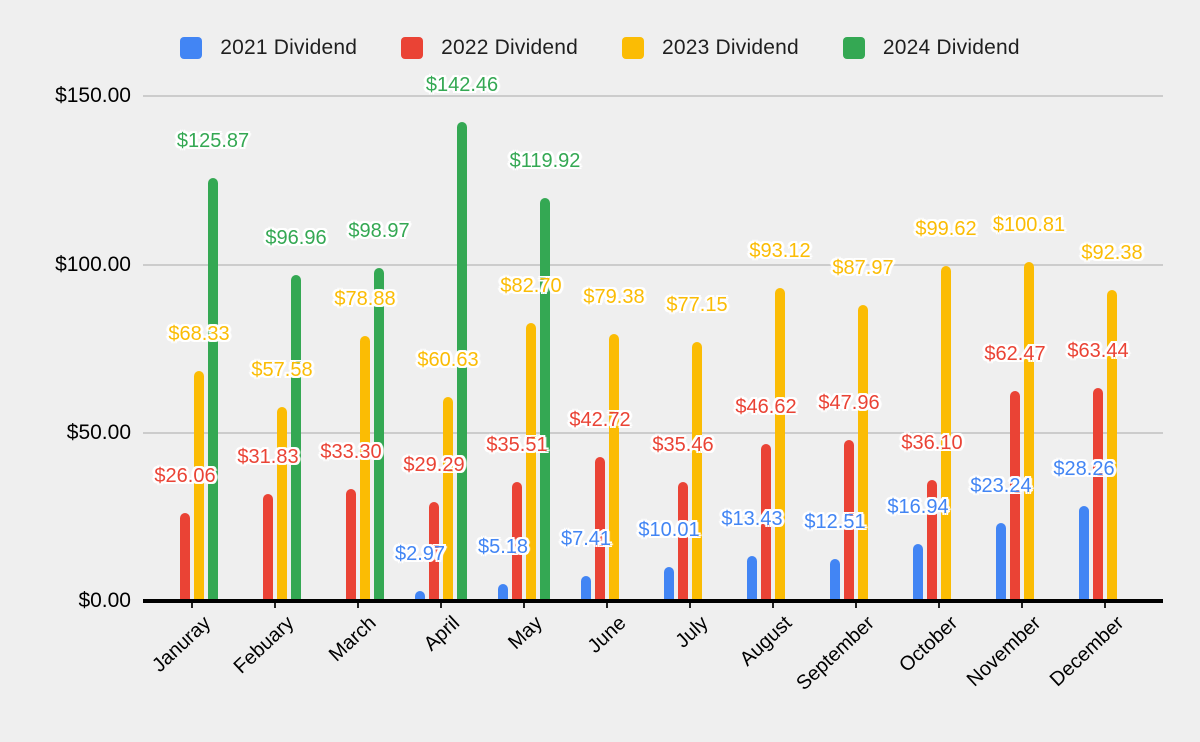 This screenshot has width=1200, height=742. What do you see at coordinates (1001, 562) in the screenshot?
I see `bar-2021-dividend-november` at bounding box center [1001, 562].